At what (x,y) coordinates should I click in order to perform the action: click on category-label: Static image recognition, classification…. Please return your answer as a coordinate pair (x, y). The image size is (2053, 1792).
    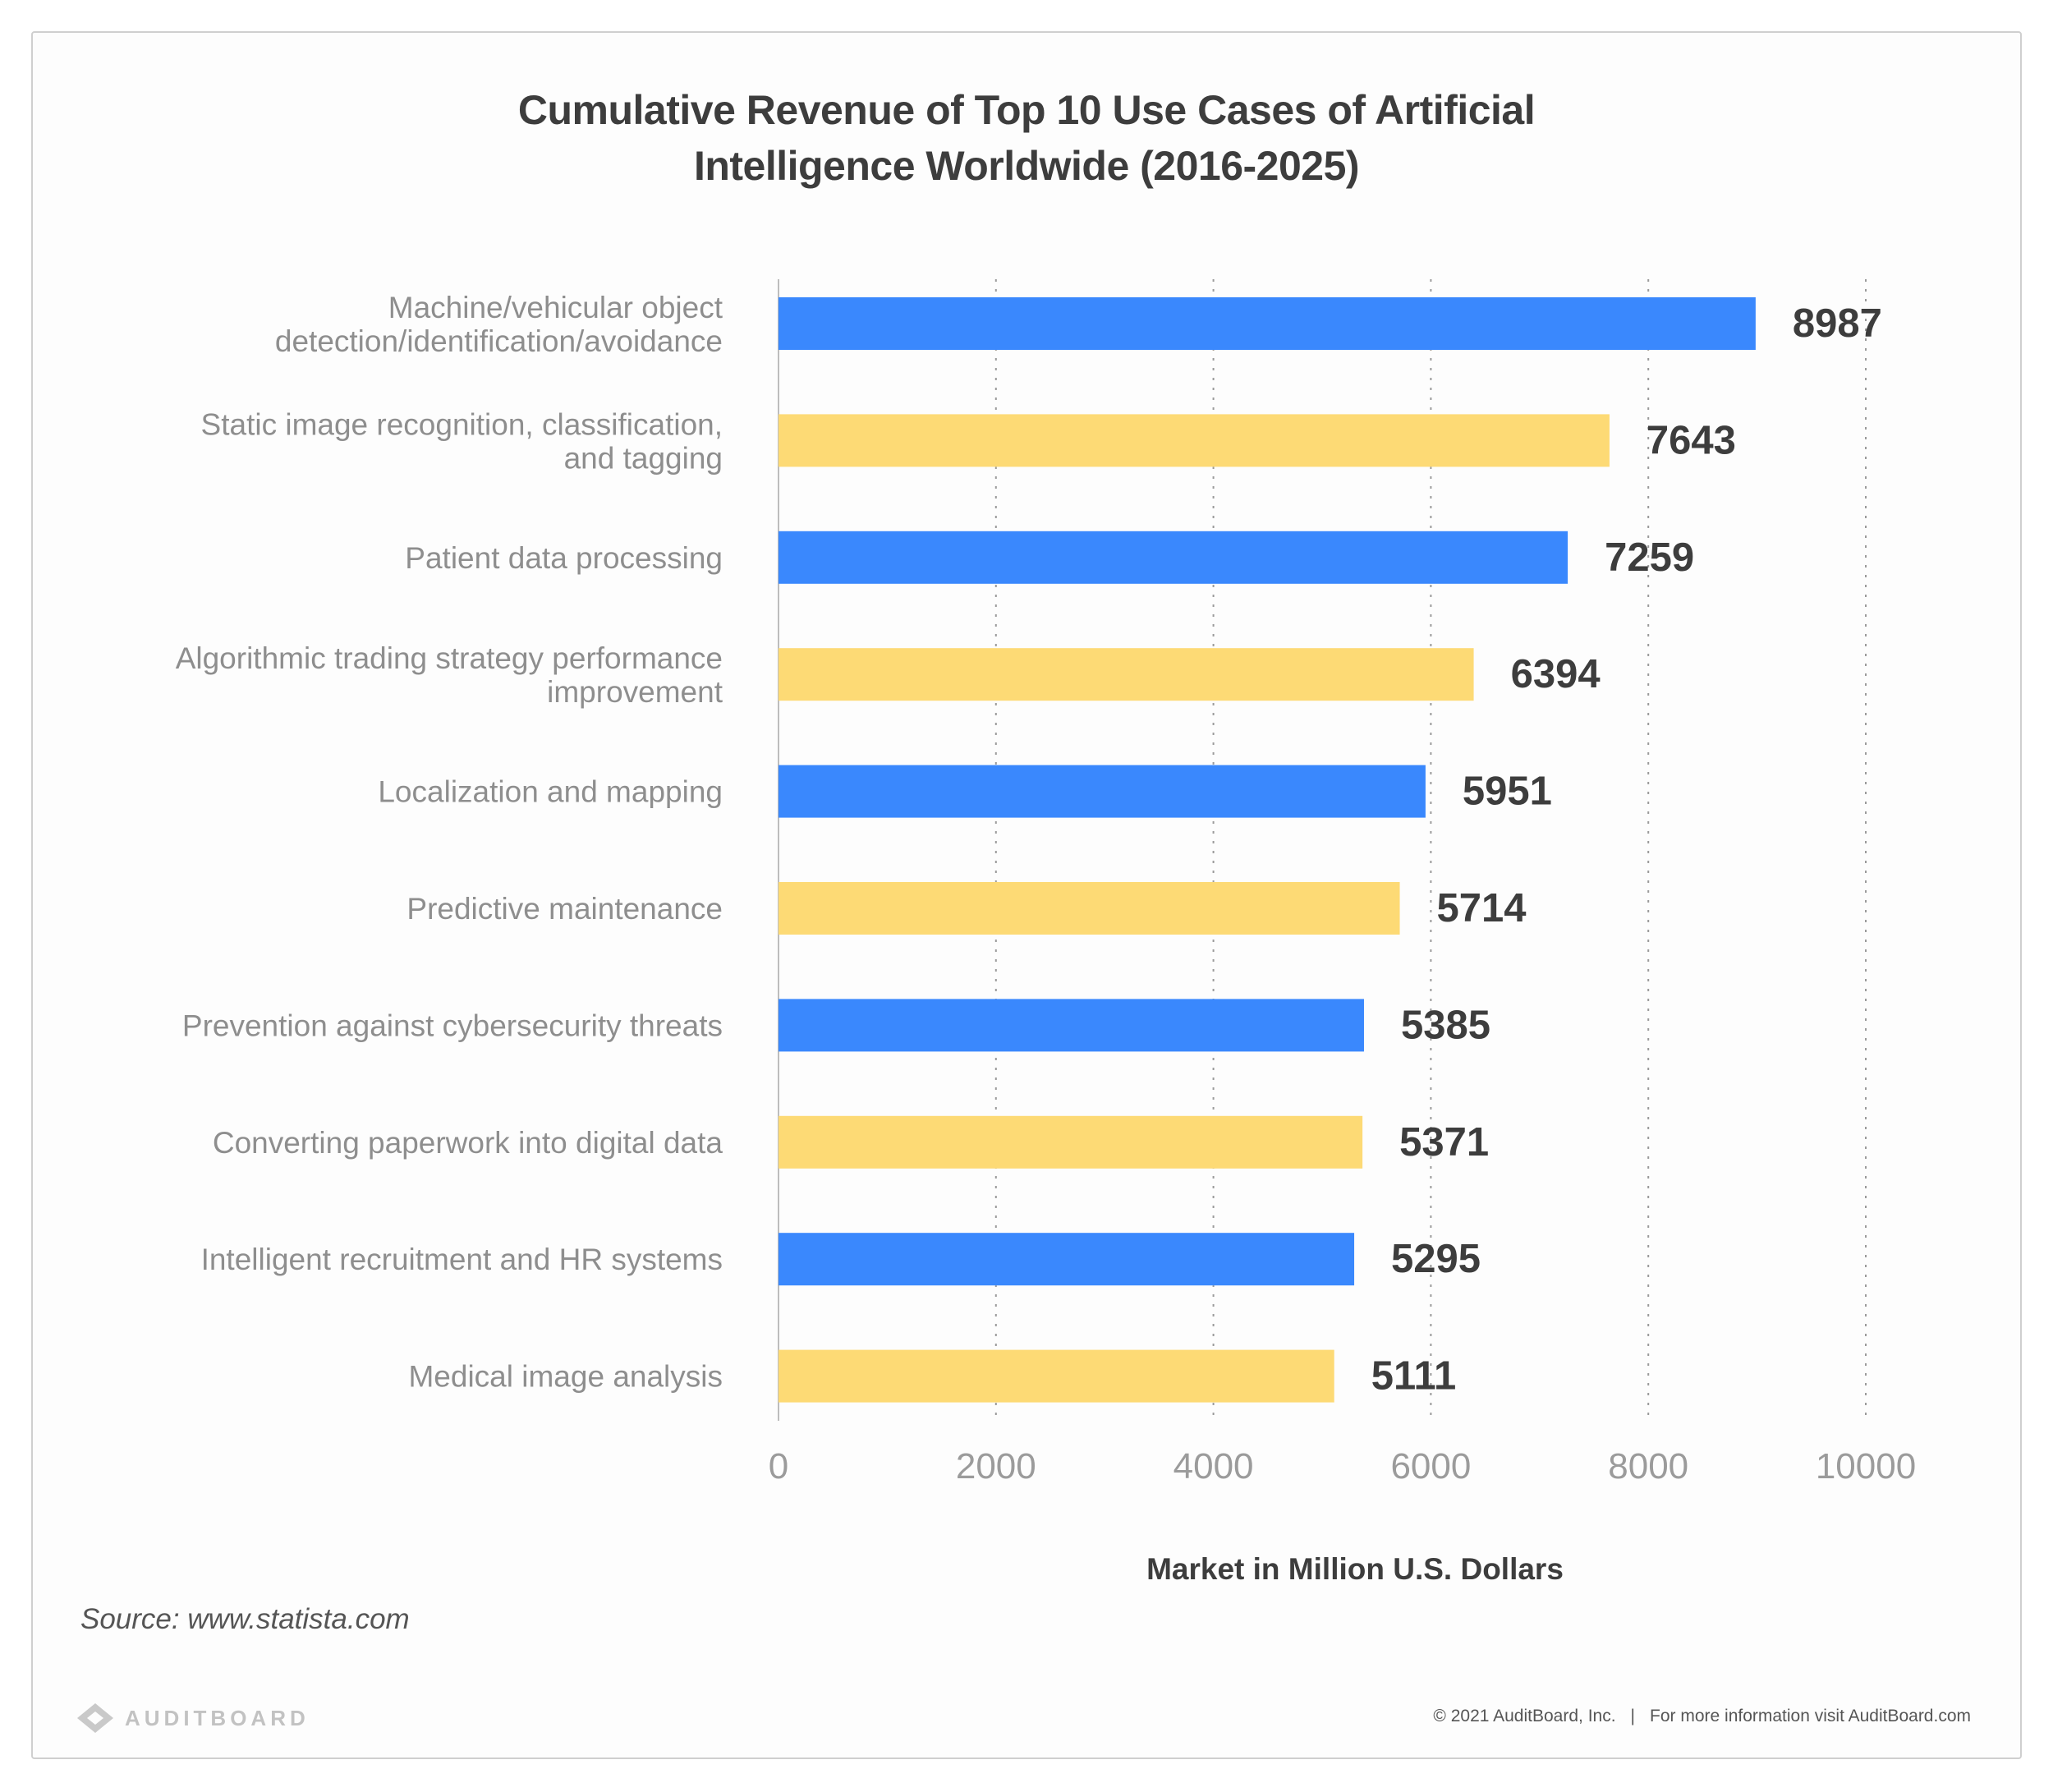
    Looking at the image, I should click on (462, 441).